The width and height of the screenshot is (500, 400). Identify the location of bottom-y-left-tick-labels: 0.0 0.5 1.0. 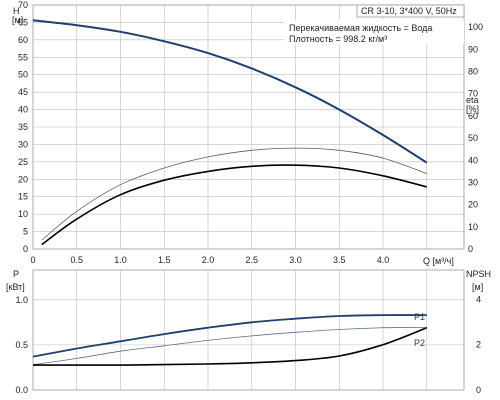
(21, 345).